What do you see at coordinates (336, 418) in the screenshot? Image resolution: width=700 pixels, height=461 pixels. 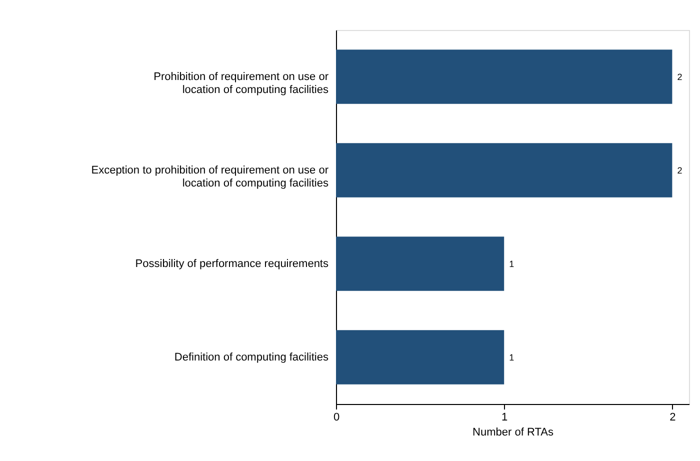 I see `x-tick-label: 0` at bounding box center [336, 418].